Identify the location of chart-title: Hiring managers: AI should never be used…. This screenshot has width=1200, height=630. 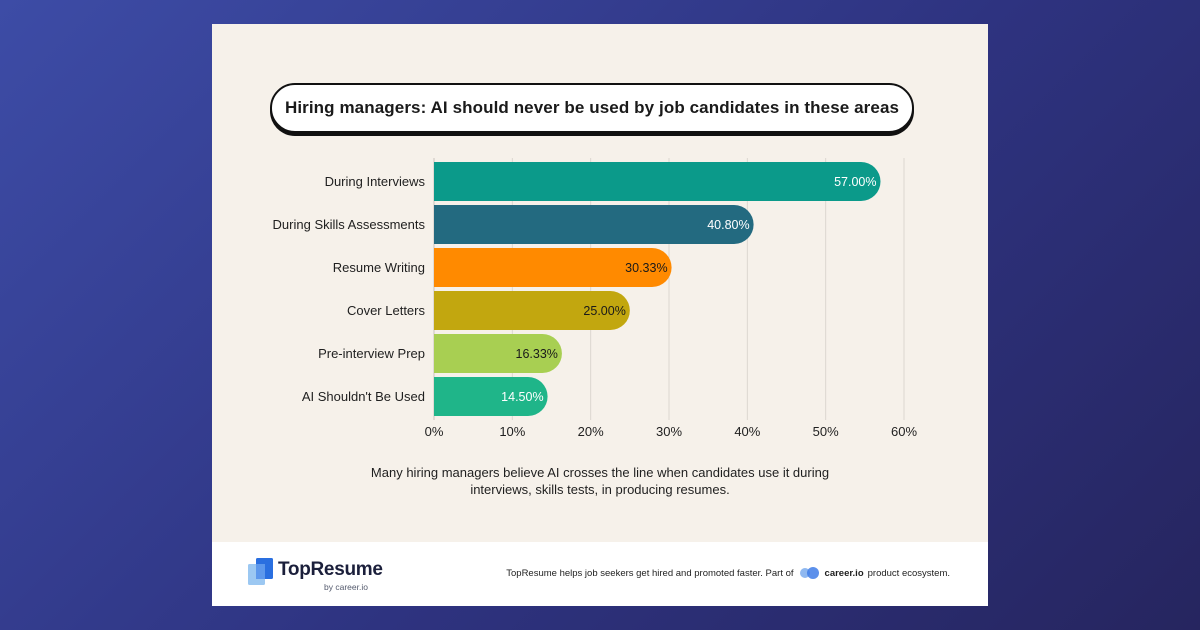
(592, 108).